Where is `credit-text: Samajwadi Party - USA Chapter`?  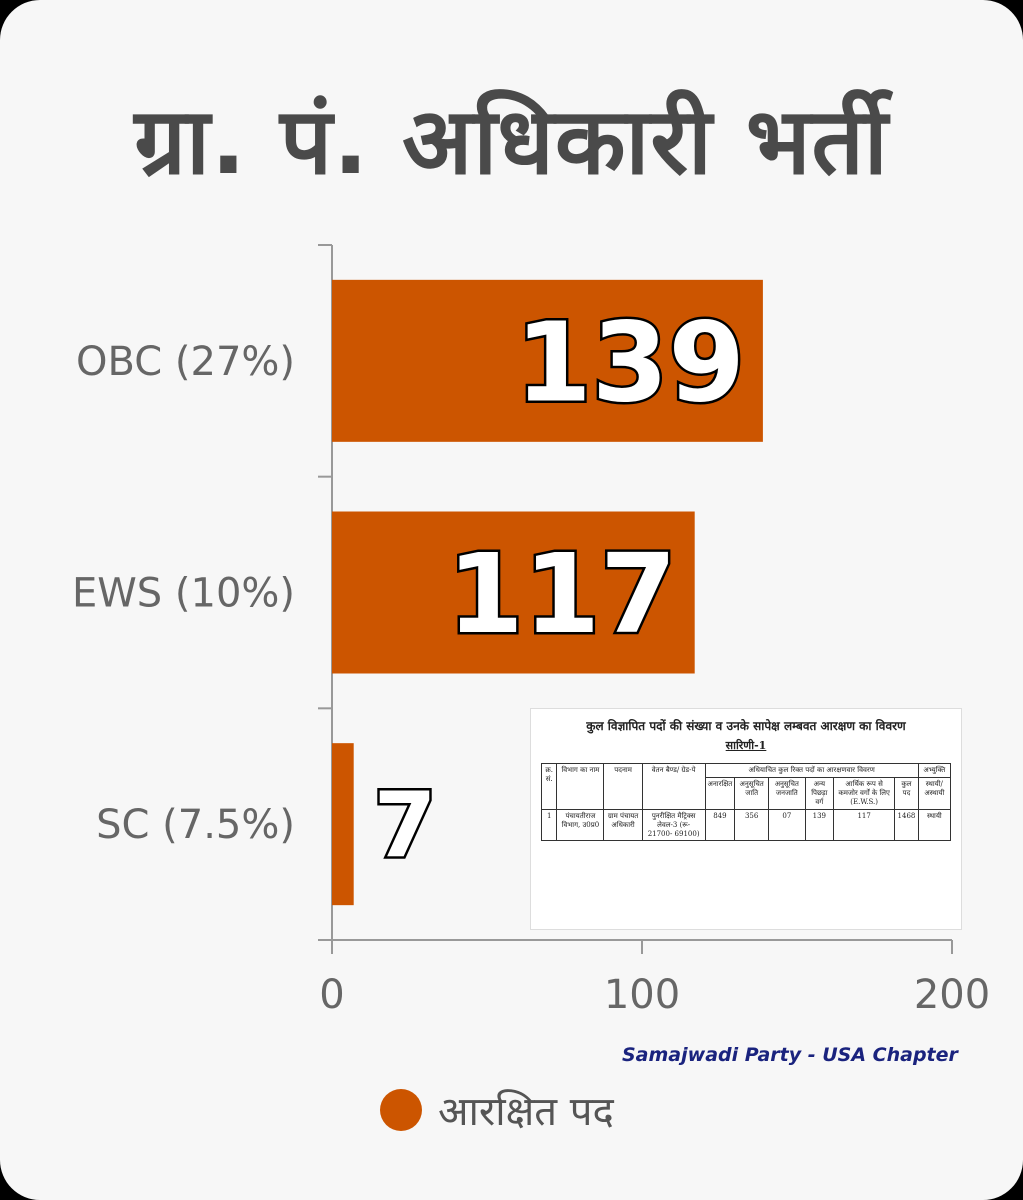
credit-text: Samajwadi Party - USA Chapter is located at coordinates (790, 1055).